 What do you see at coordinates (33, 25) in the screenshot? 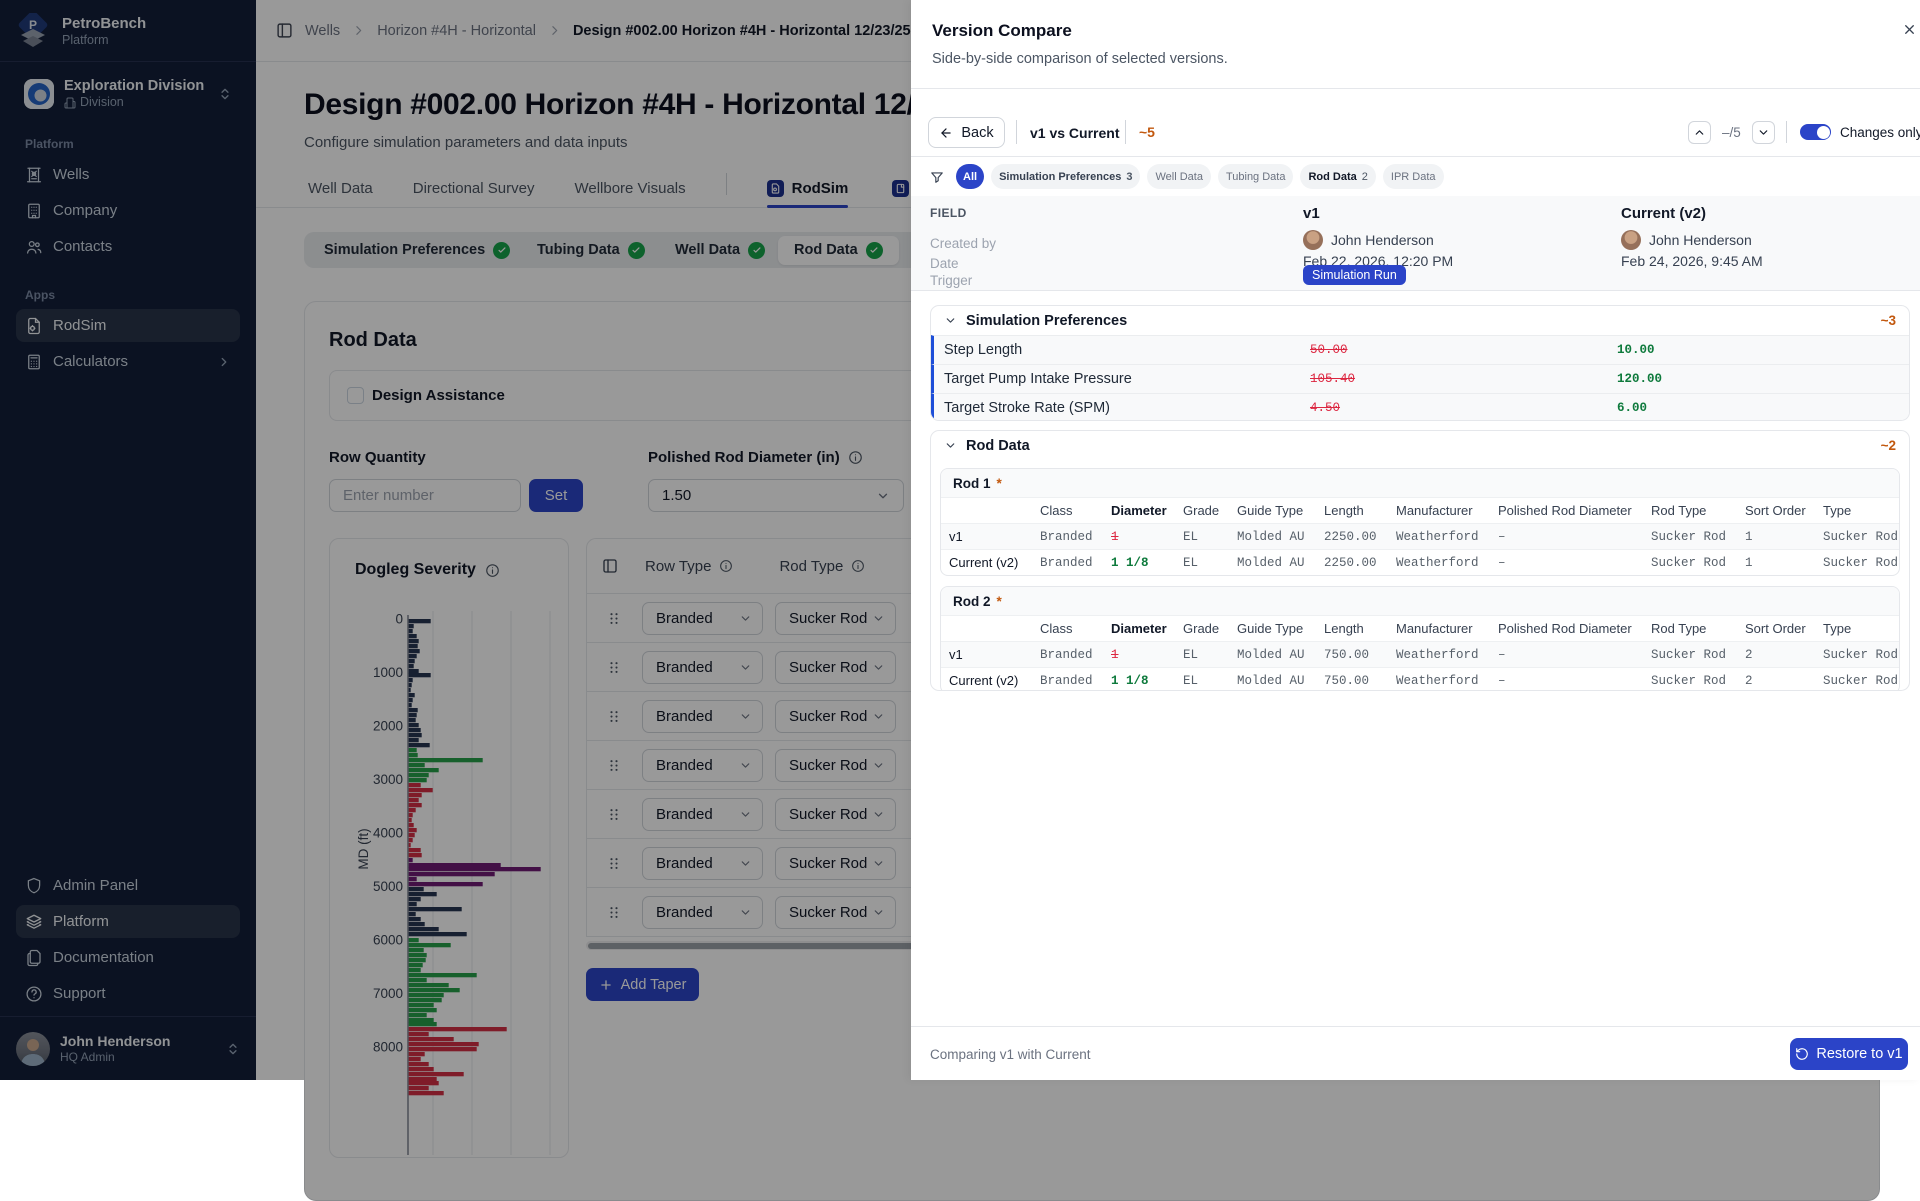
I see `svg-text: P` at bounding box center [33, 25].